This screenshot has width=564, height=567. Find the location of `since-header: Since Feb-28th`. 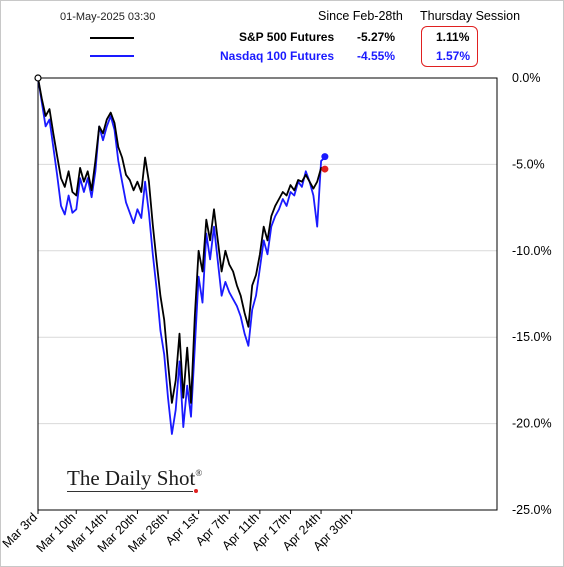

since-header: Since Feb-28th is located at coordinates (360, 16).